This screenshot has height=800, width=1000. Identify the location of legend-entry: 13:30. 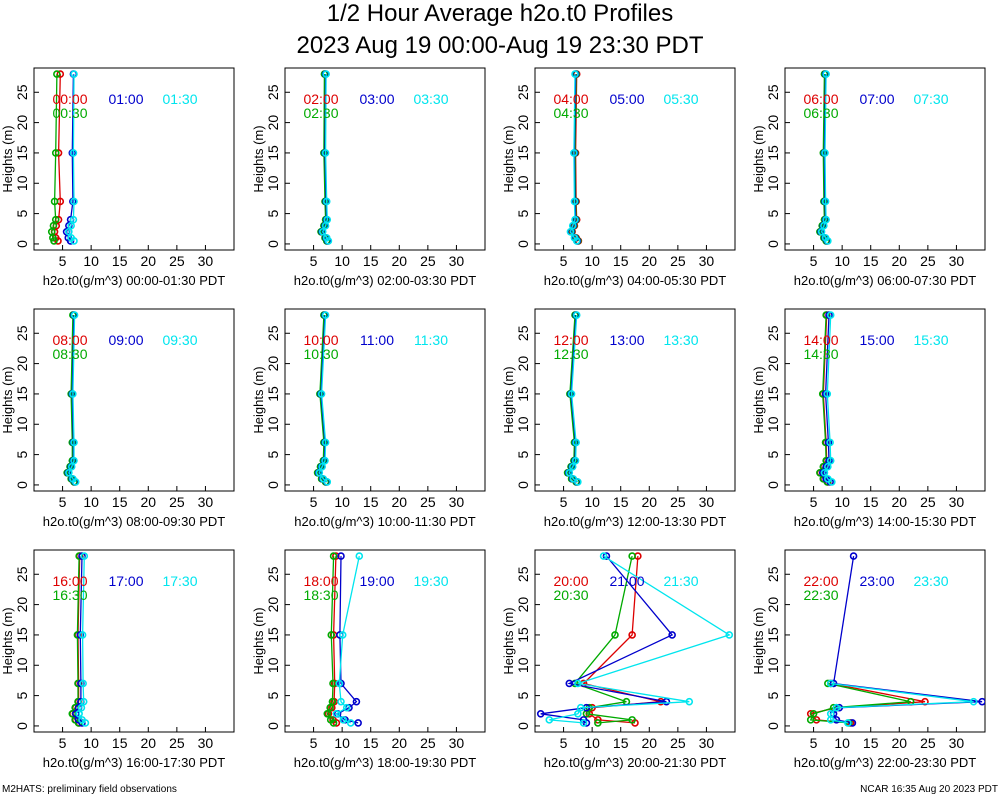
(680, 340).